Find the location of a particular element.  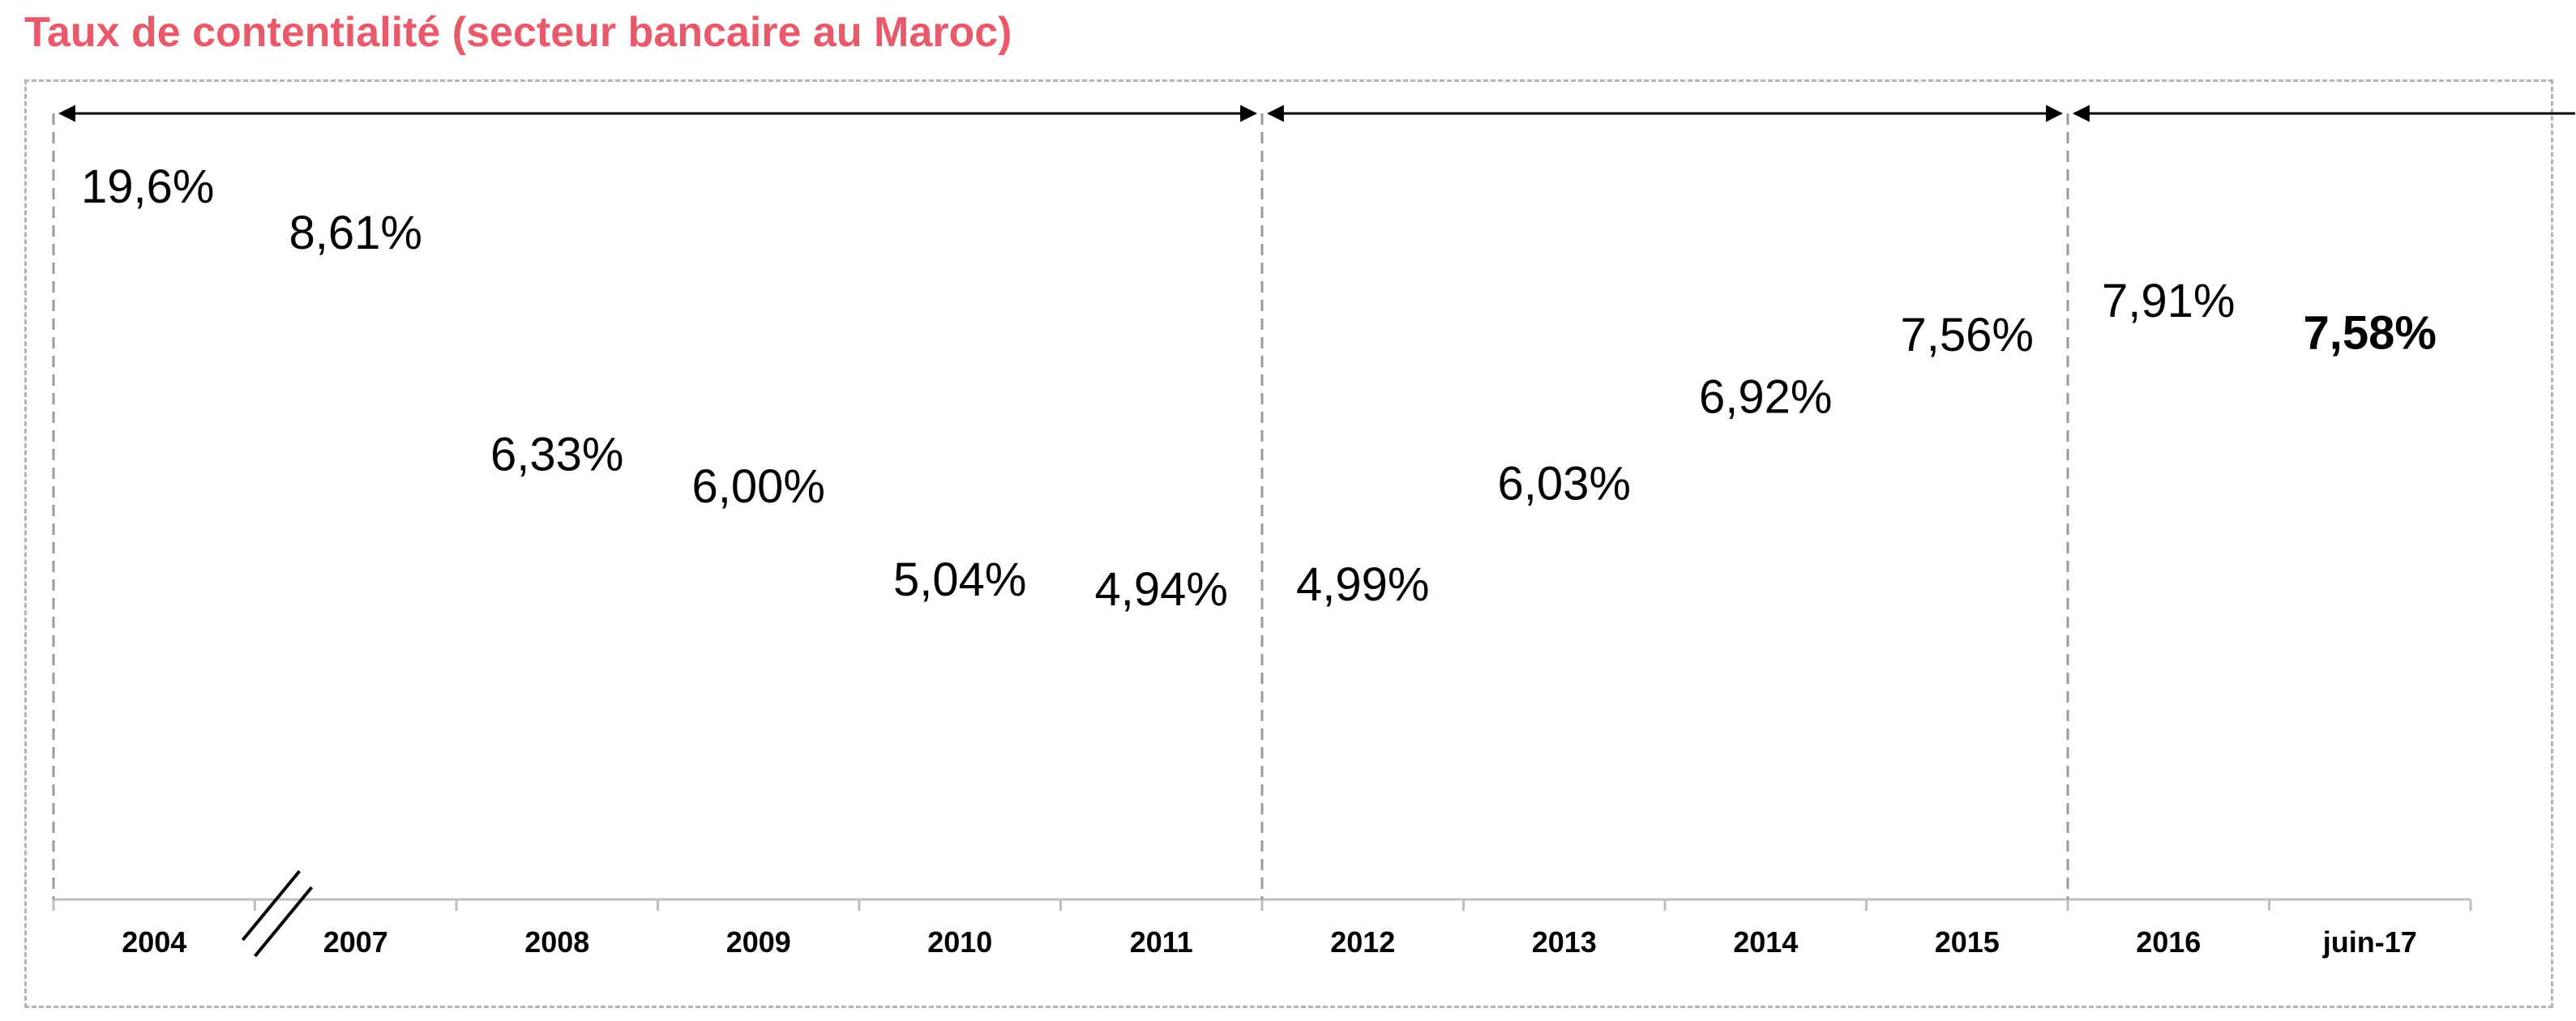

x-tick-label: 2012 is located at coordinates (1362, 942).